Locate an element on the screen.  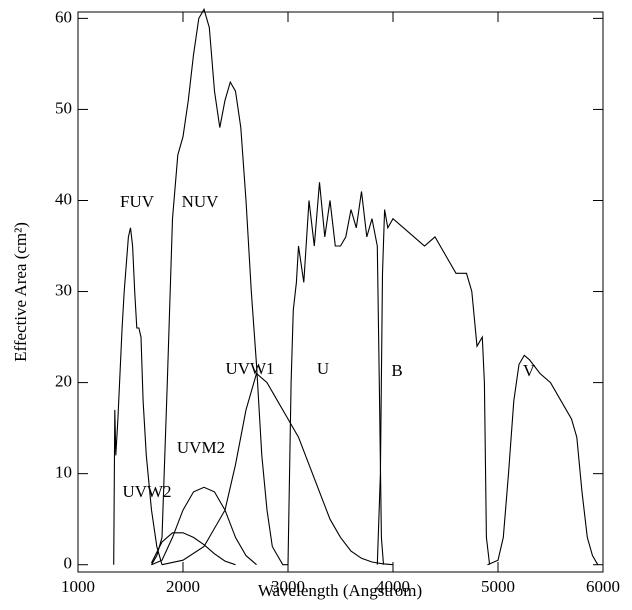
y-axis-label: Effective Area (cm²) is located at coordinates (20, 292).